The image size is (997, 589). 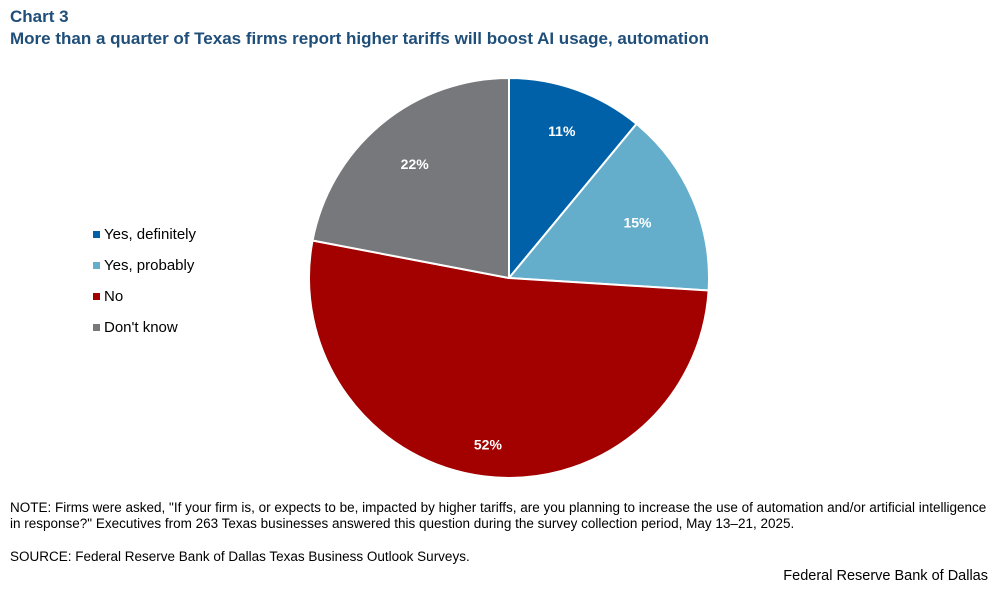 What do you see at coordinates (410, 178) in the screenshot?
I see `pie-slice-don-t-know` at bounding box center [410, 178].